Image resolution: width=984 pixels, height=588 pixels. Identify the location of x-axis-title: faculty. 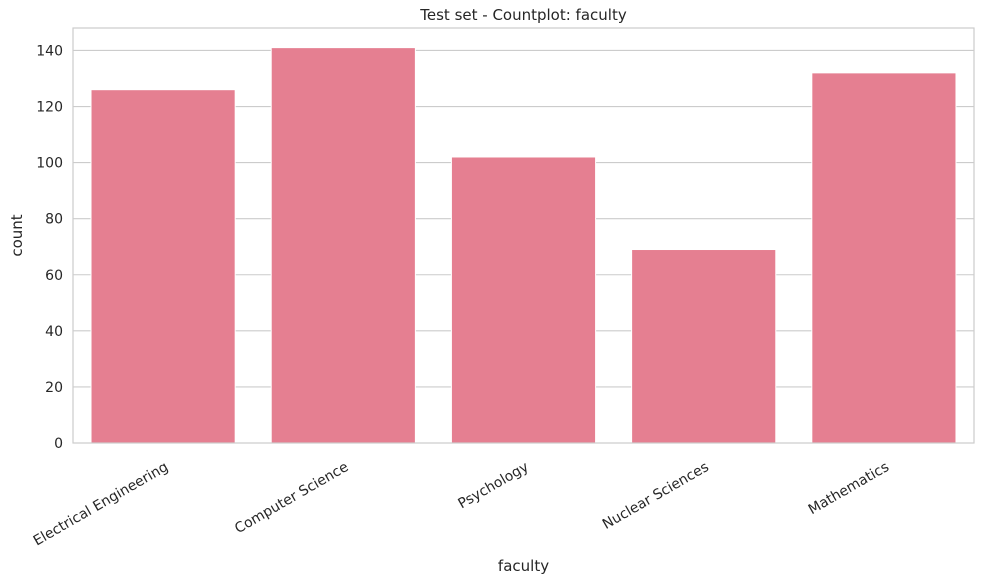
(523, 566).